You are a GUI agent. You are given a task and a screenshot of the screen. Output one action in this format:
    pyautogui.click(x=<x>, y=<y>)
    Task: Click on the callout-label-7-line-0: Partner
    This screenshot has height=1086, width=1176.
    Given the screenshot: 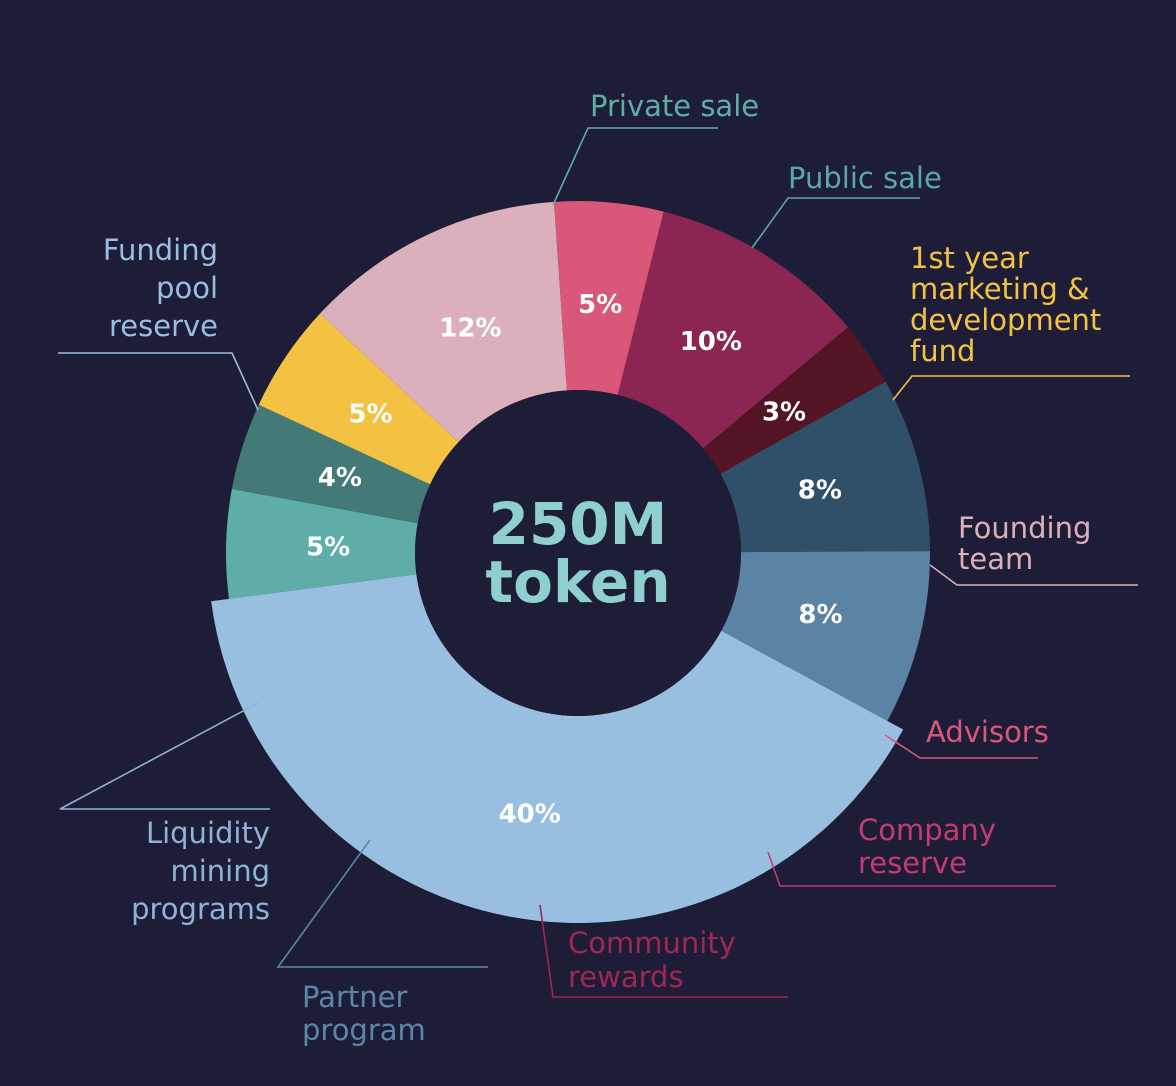 What is the action you would take?
    pyautogui.click(x=354, y=997)
    